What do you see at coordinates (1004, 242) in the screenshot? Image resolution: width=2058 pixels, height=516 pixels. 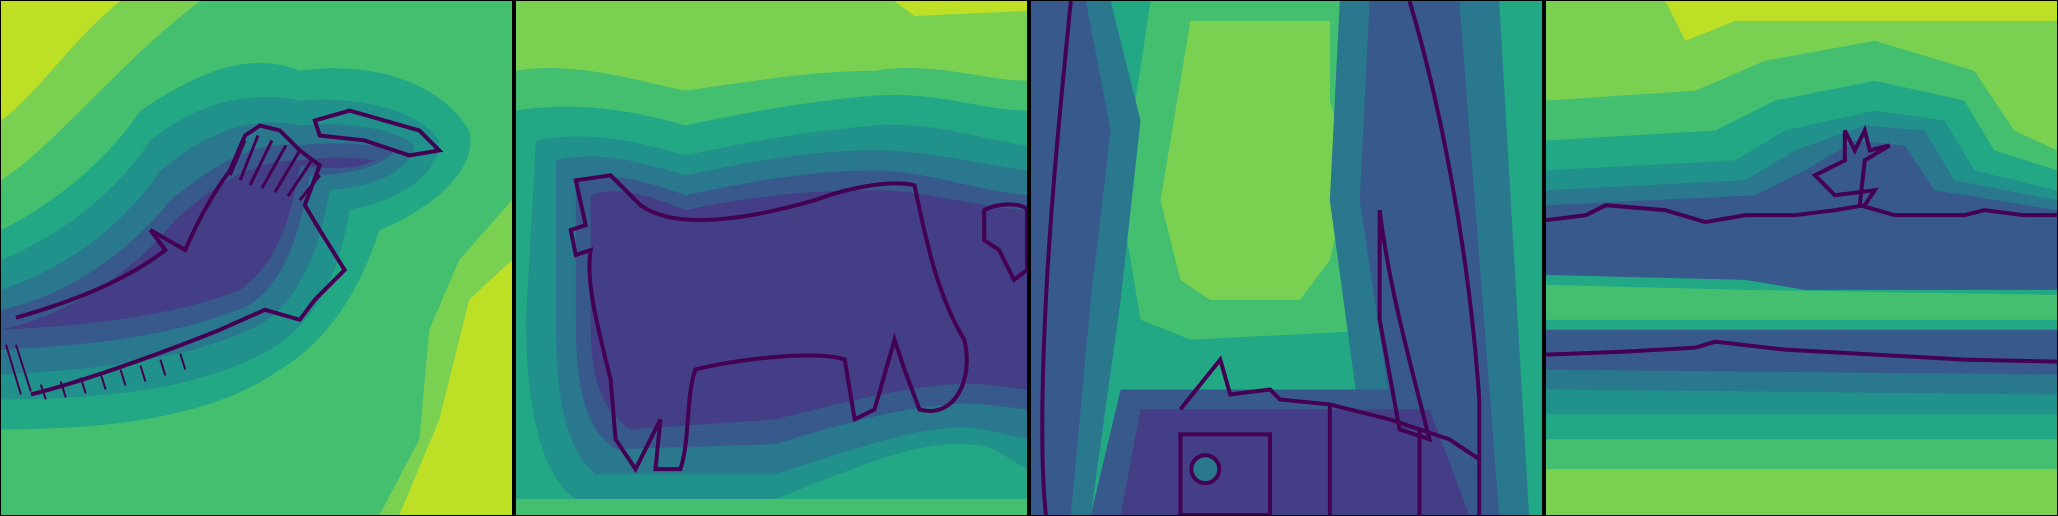 I see `second-animal-outline` at bounding box center [1004, 242].